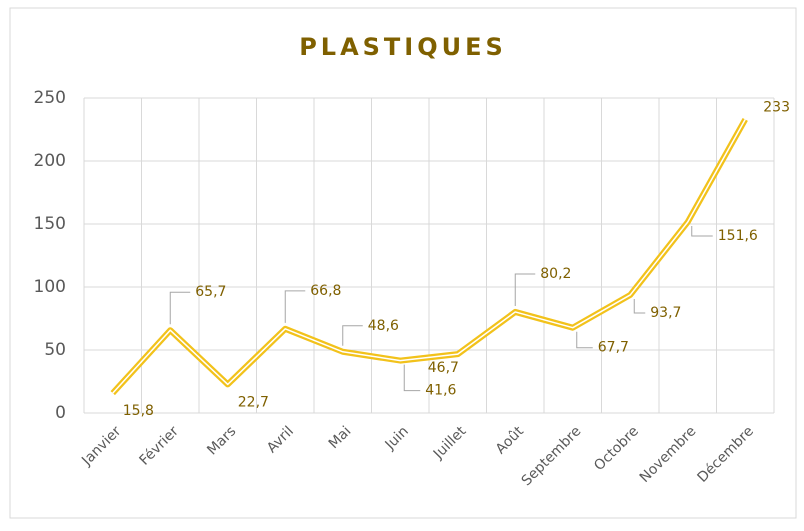 Image resolution: width=804 pixels, height=531 pixels. I want to click on y-tick-label: 100, so click(50, 287).